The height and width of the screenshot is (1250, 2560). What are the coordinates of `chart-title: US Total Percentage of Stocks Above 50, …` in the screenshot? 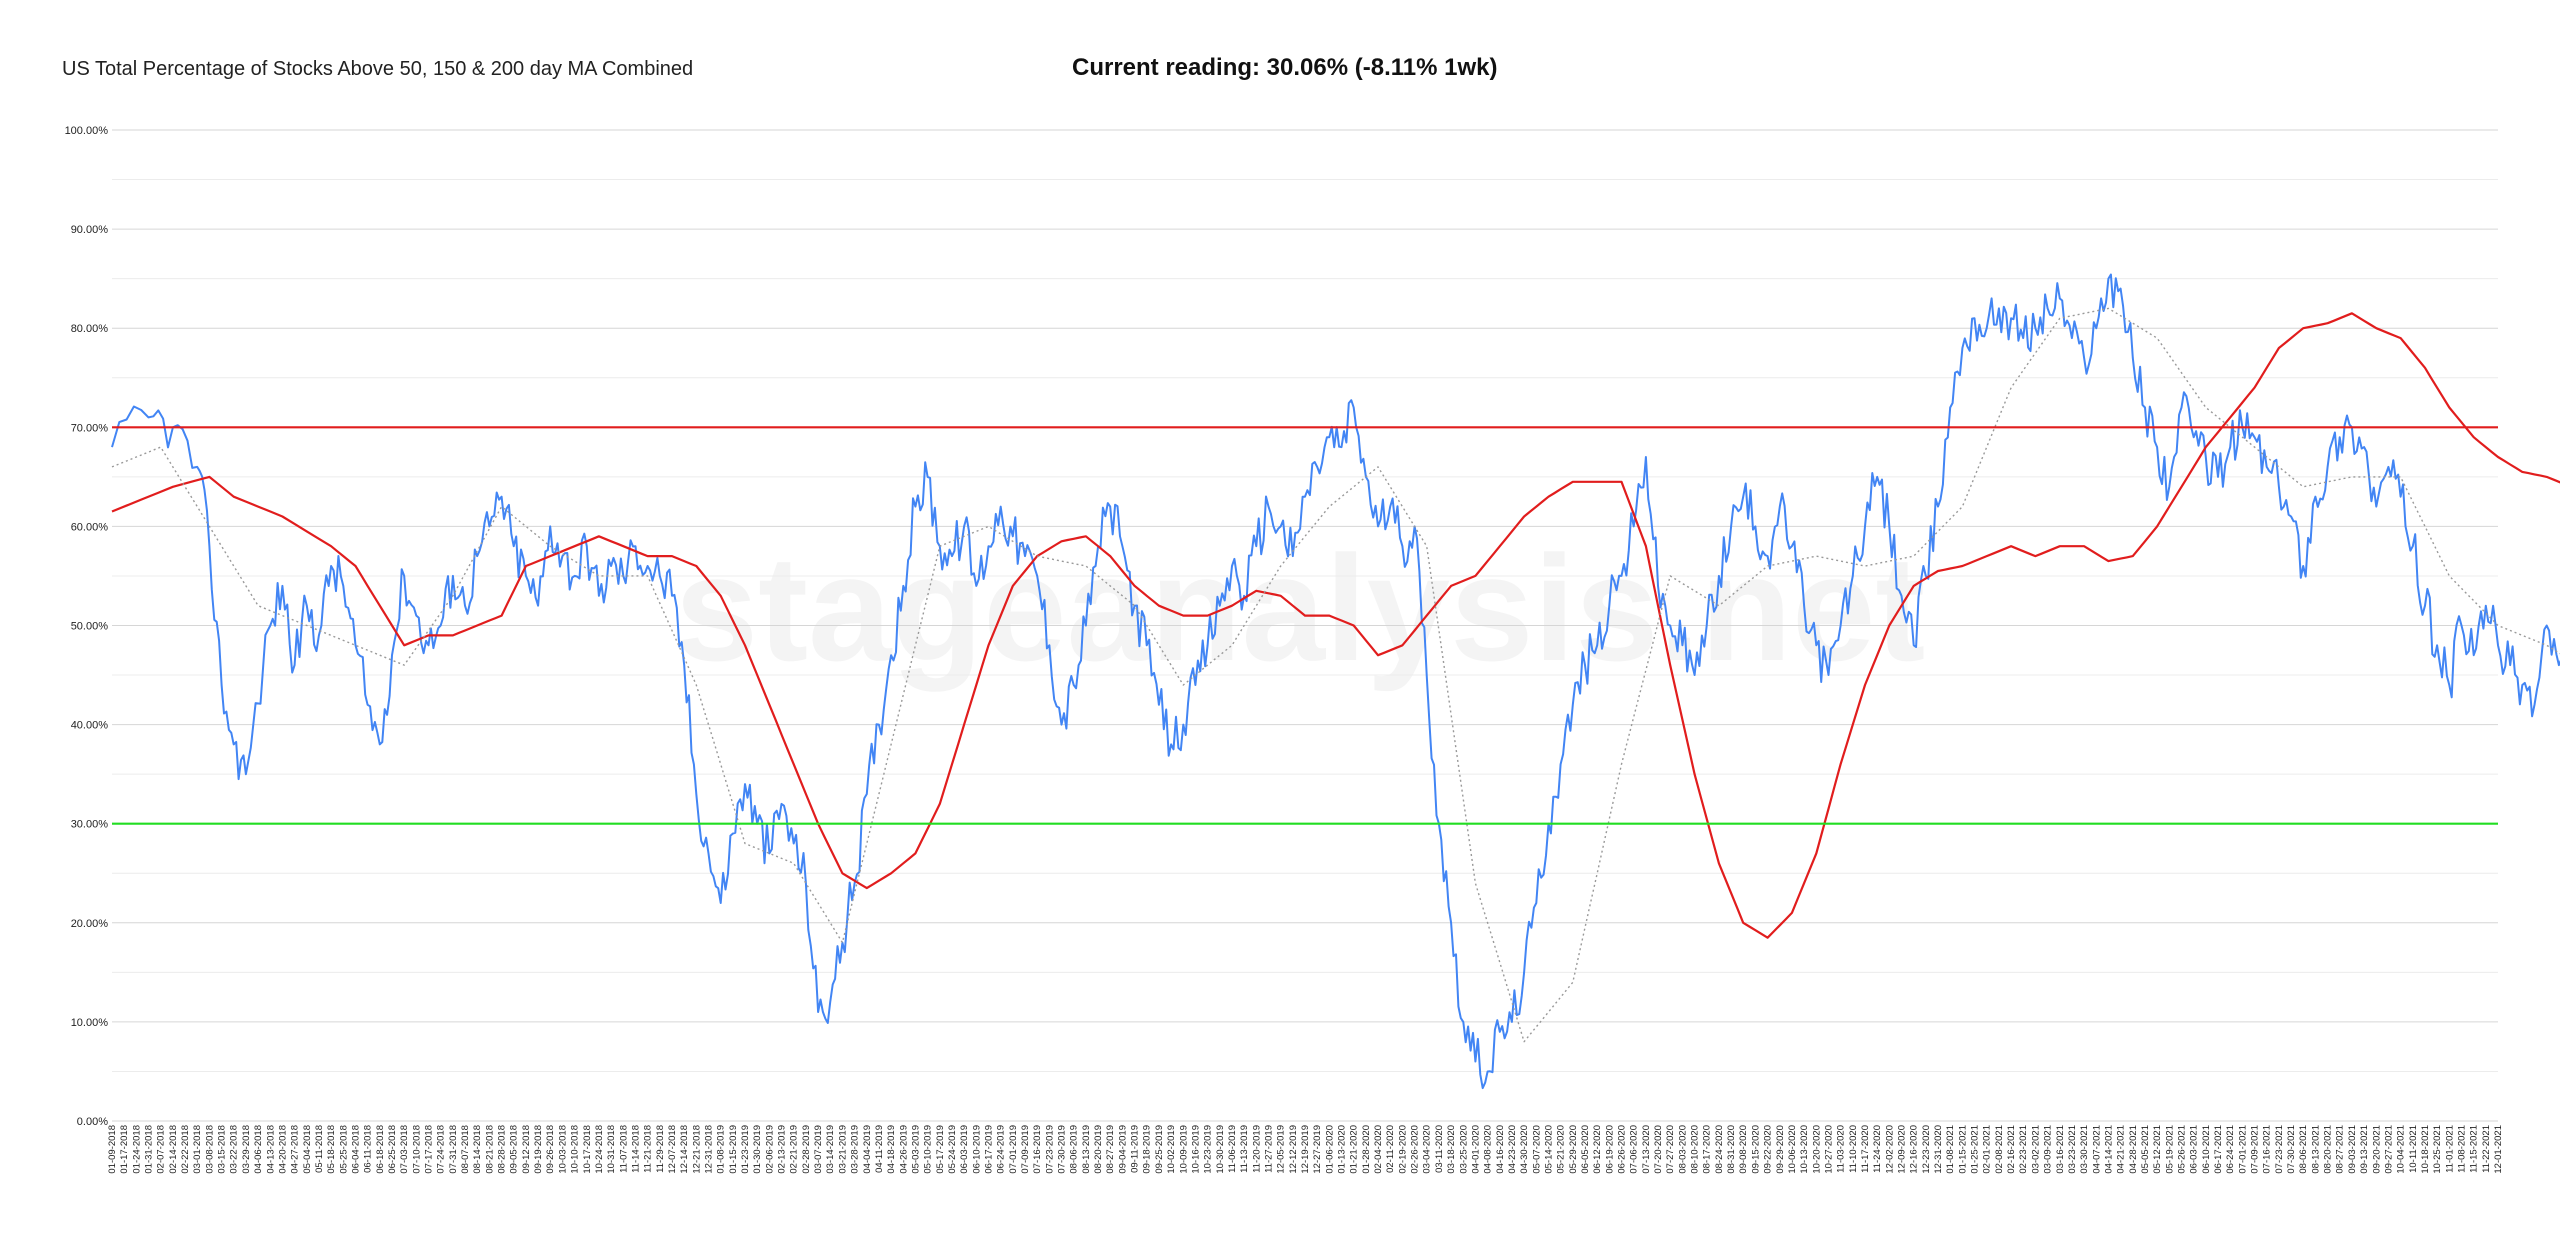 It's located at (378, 69).